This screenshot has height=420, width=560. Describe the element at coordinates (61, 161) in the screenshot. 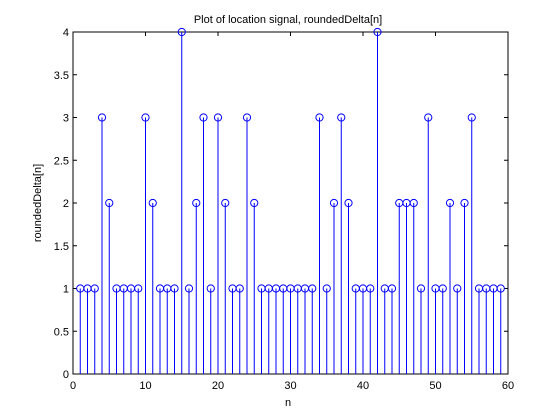

I see `y-tick-label: 2.5` at that location.